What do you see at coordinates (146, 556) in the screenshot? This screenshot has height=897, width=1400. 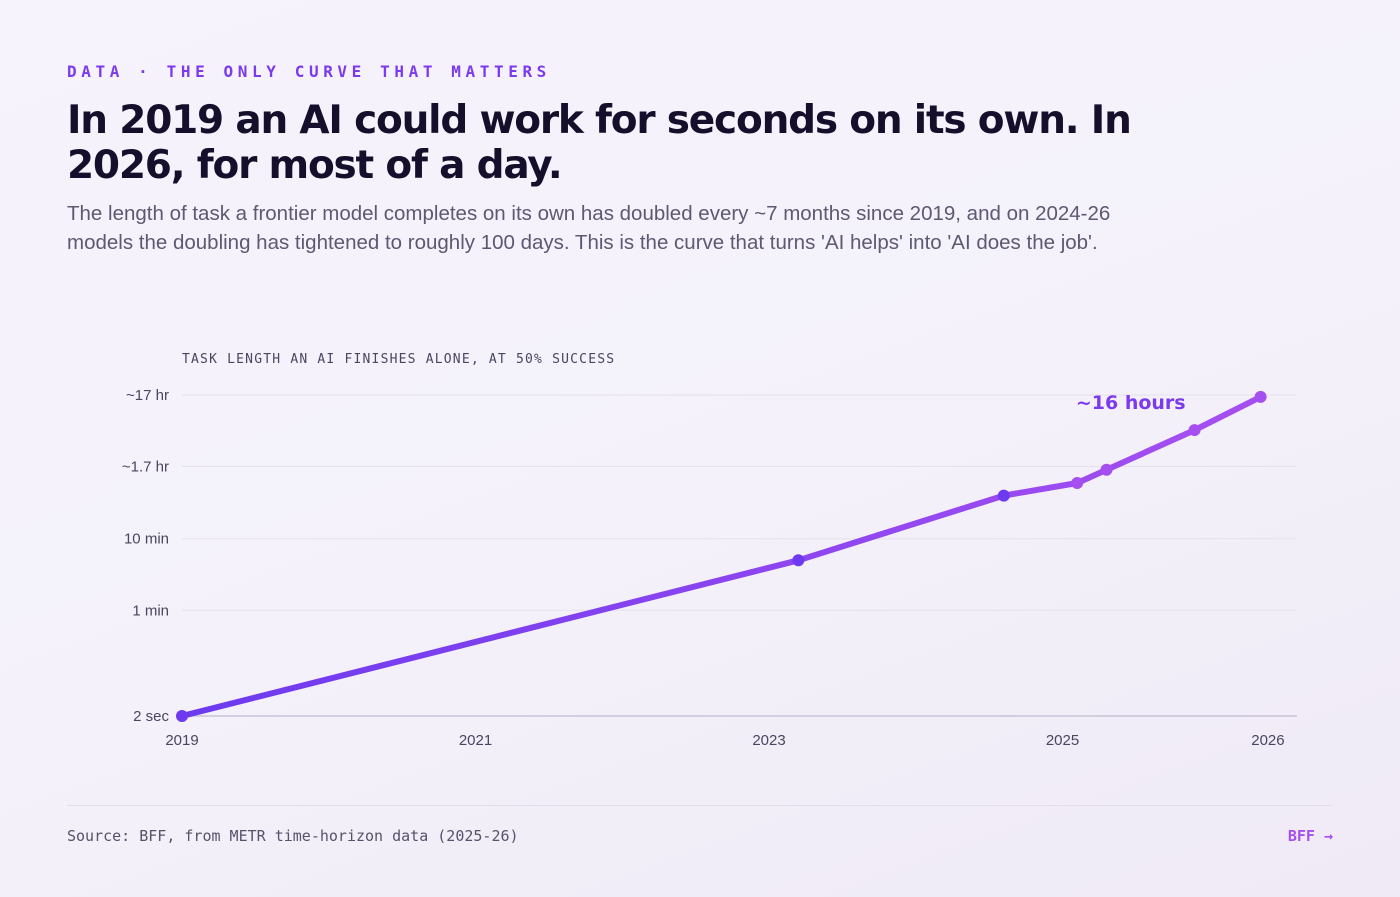 I see `y-tick-labels: 2 sec 1 min 10 min ~1.7 hr ~17 hr` at bounding box center [146, 556].